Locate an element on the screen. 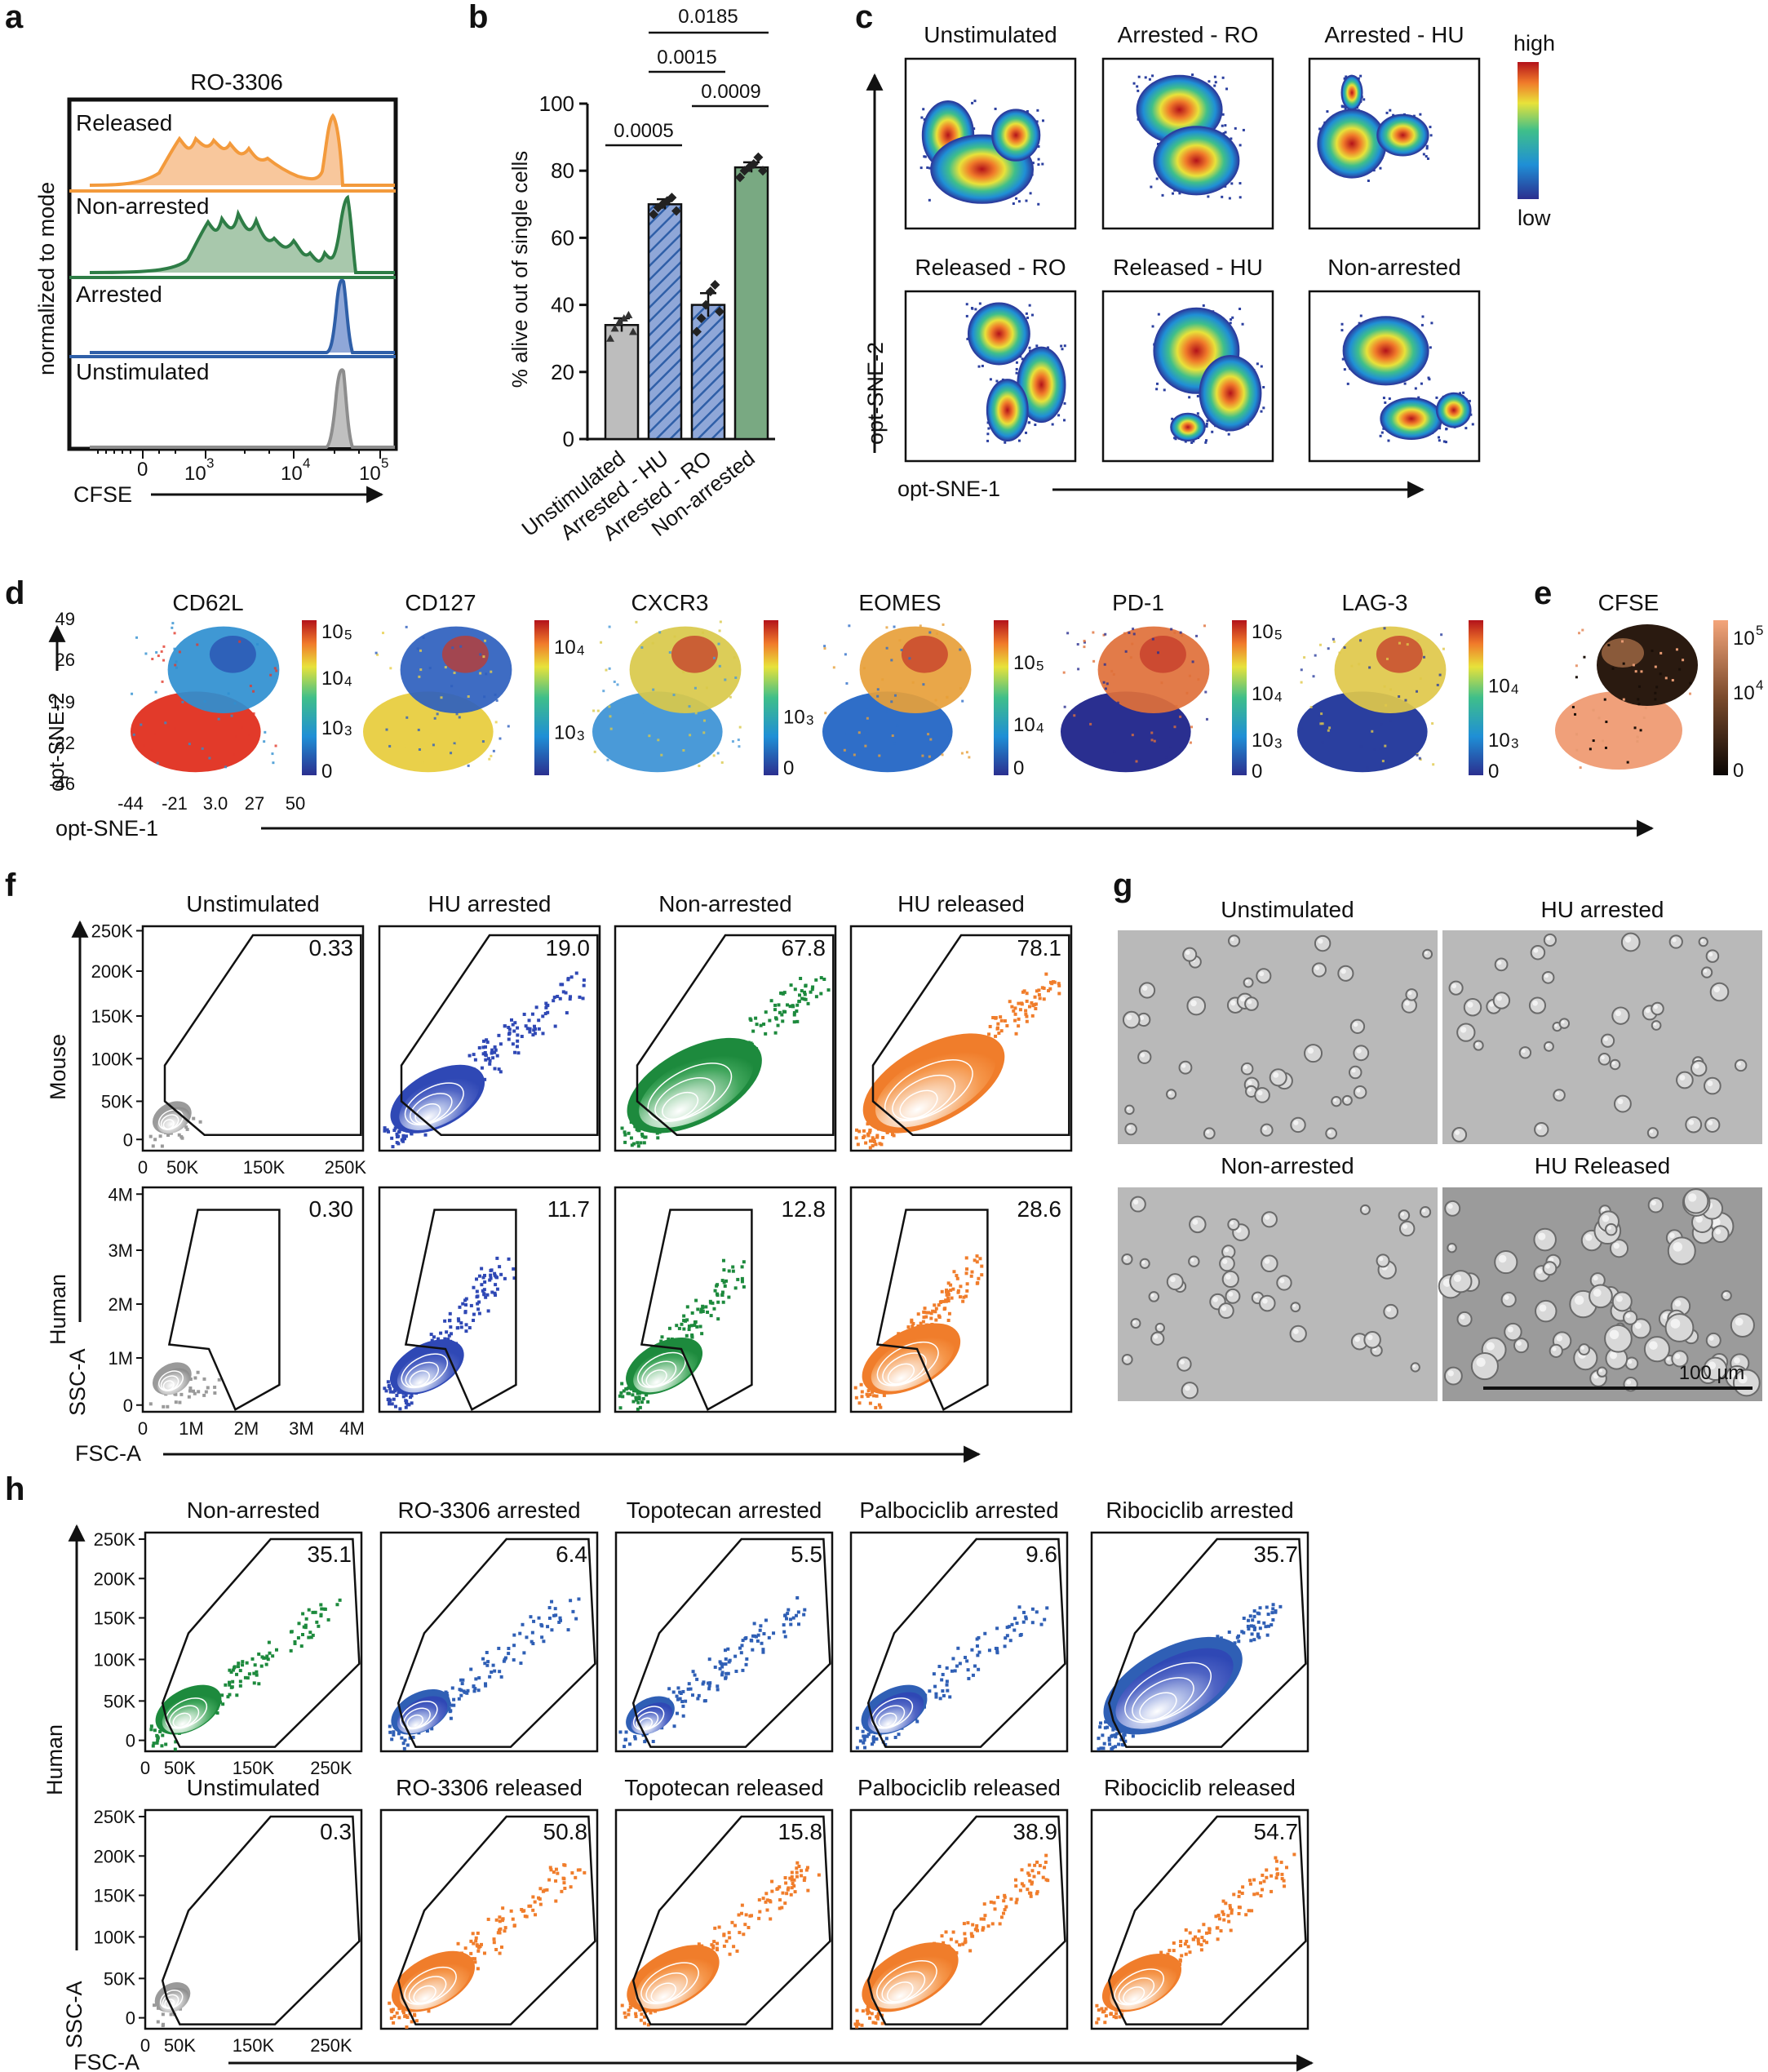  ytick-label: 150K is located at coordinates (115, 1619).